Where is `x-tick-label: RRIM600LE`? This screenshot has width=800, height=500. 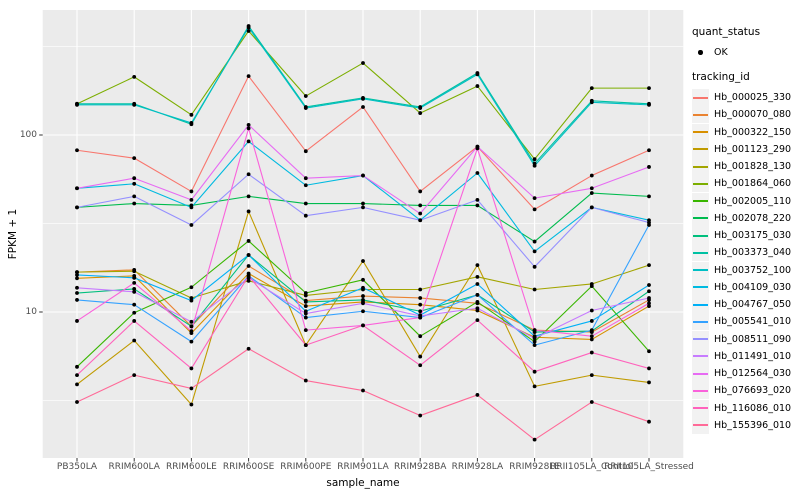
x-tick-label: RRIM600LE is located at coordinates (191, 467).